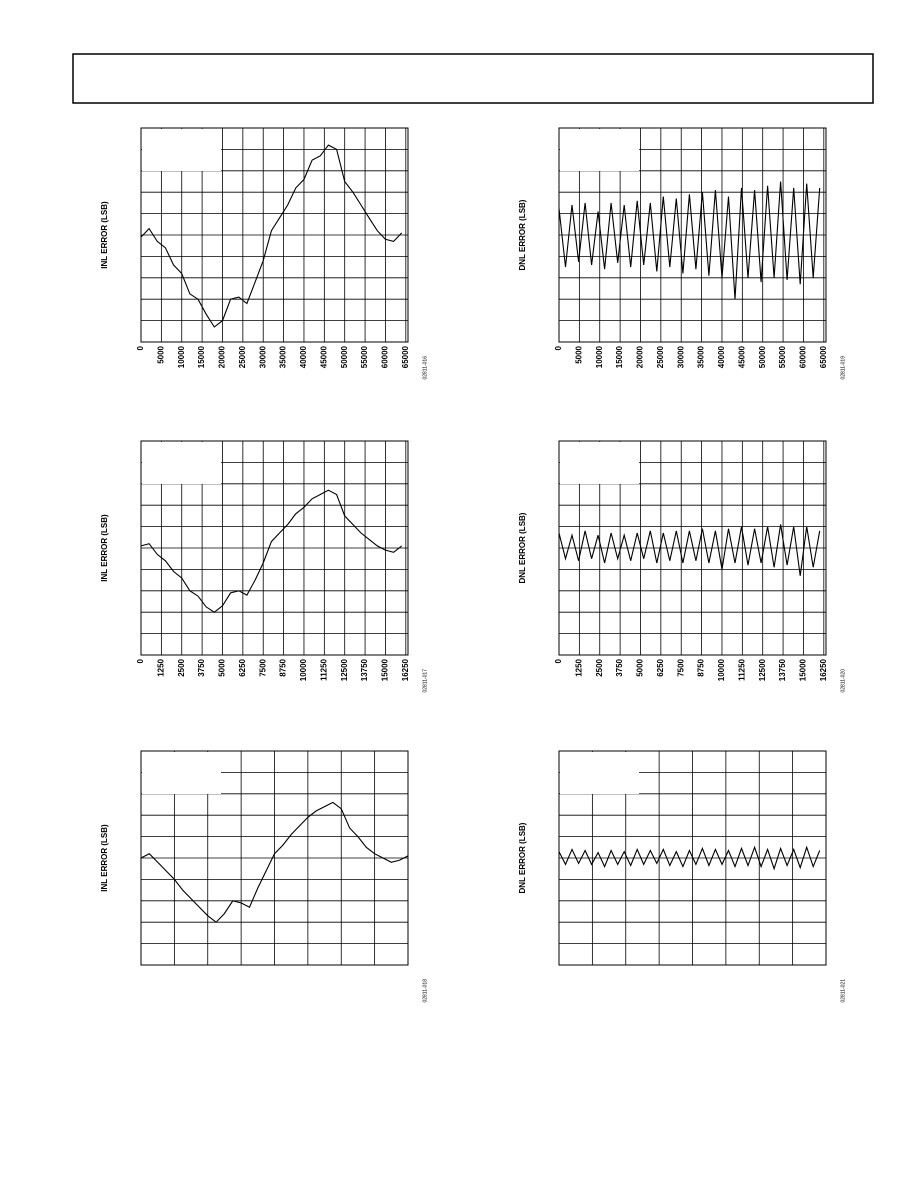  I want to click on figure-id: 02811-017, so click(425, 681).